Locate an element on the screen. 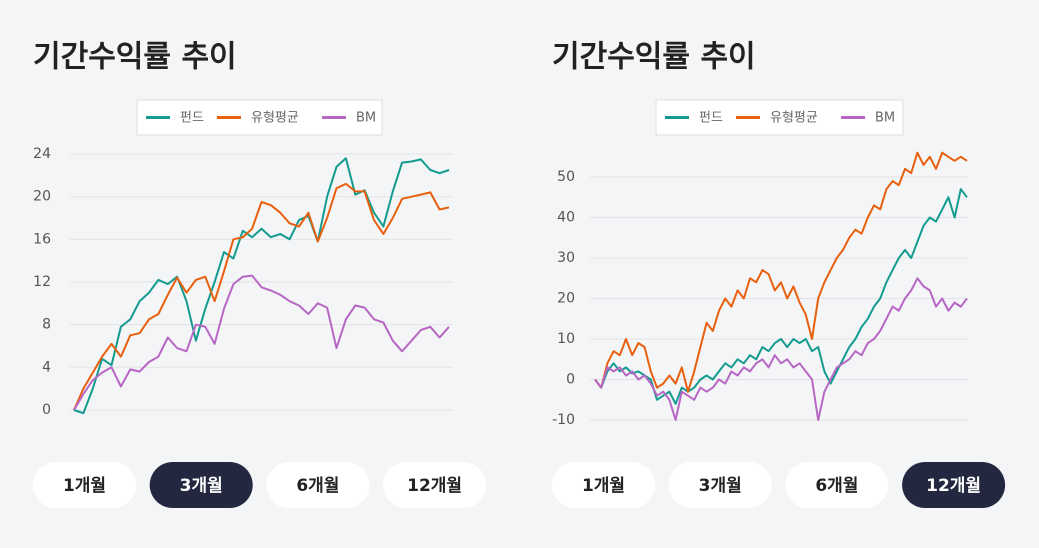  y-tick-label: 8 is located at coordinates (46, 325).